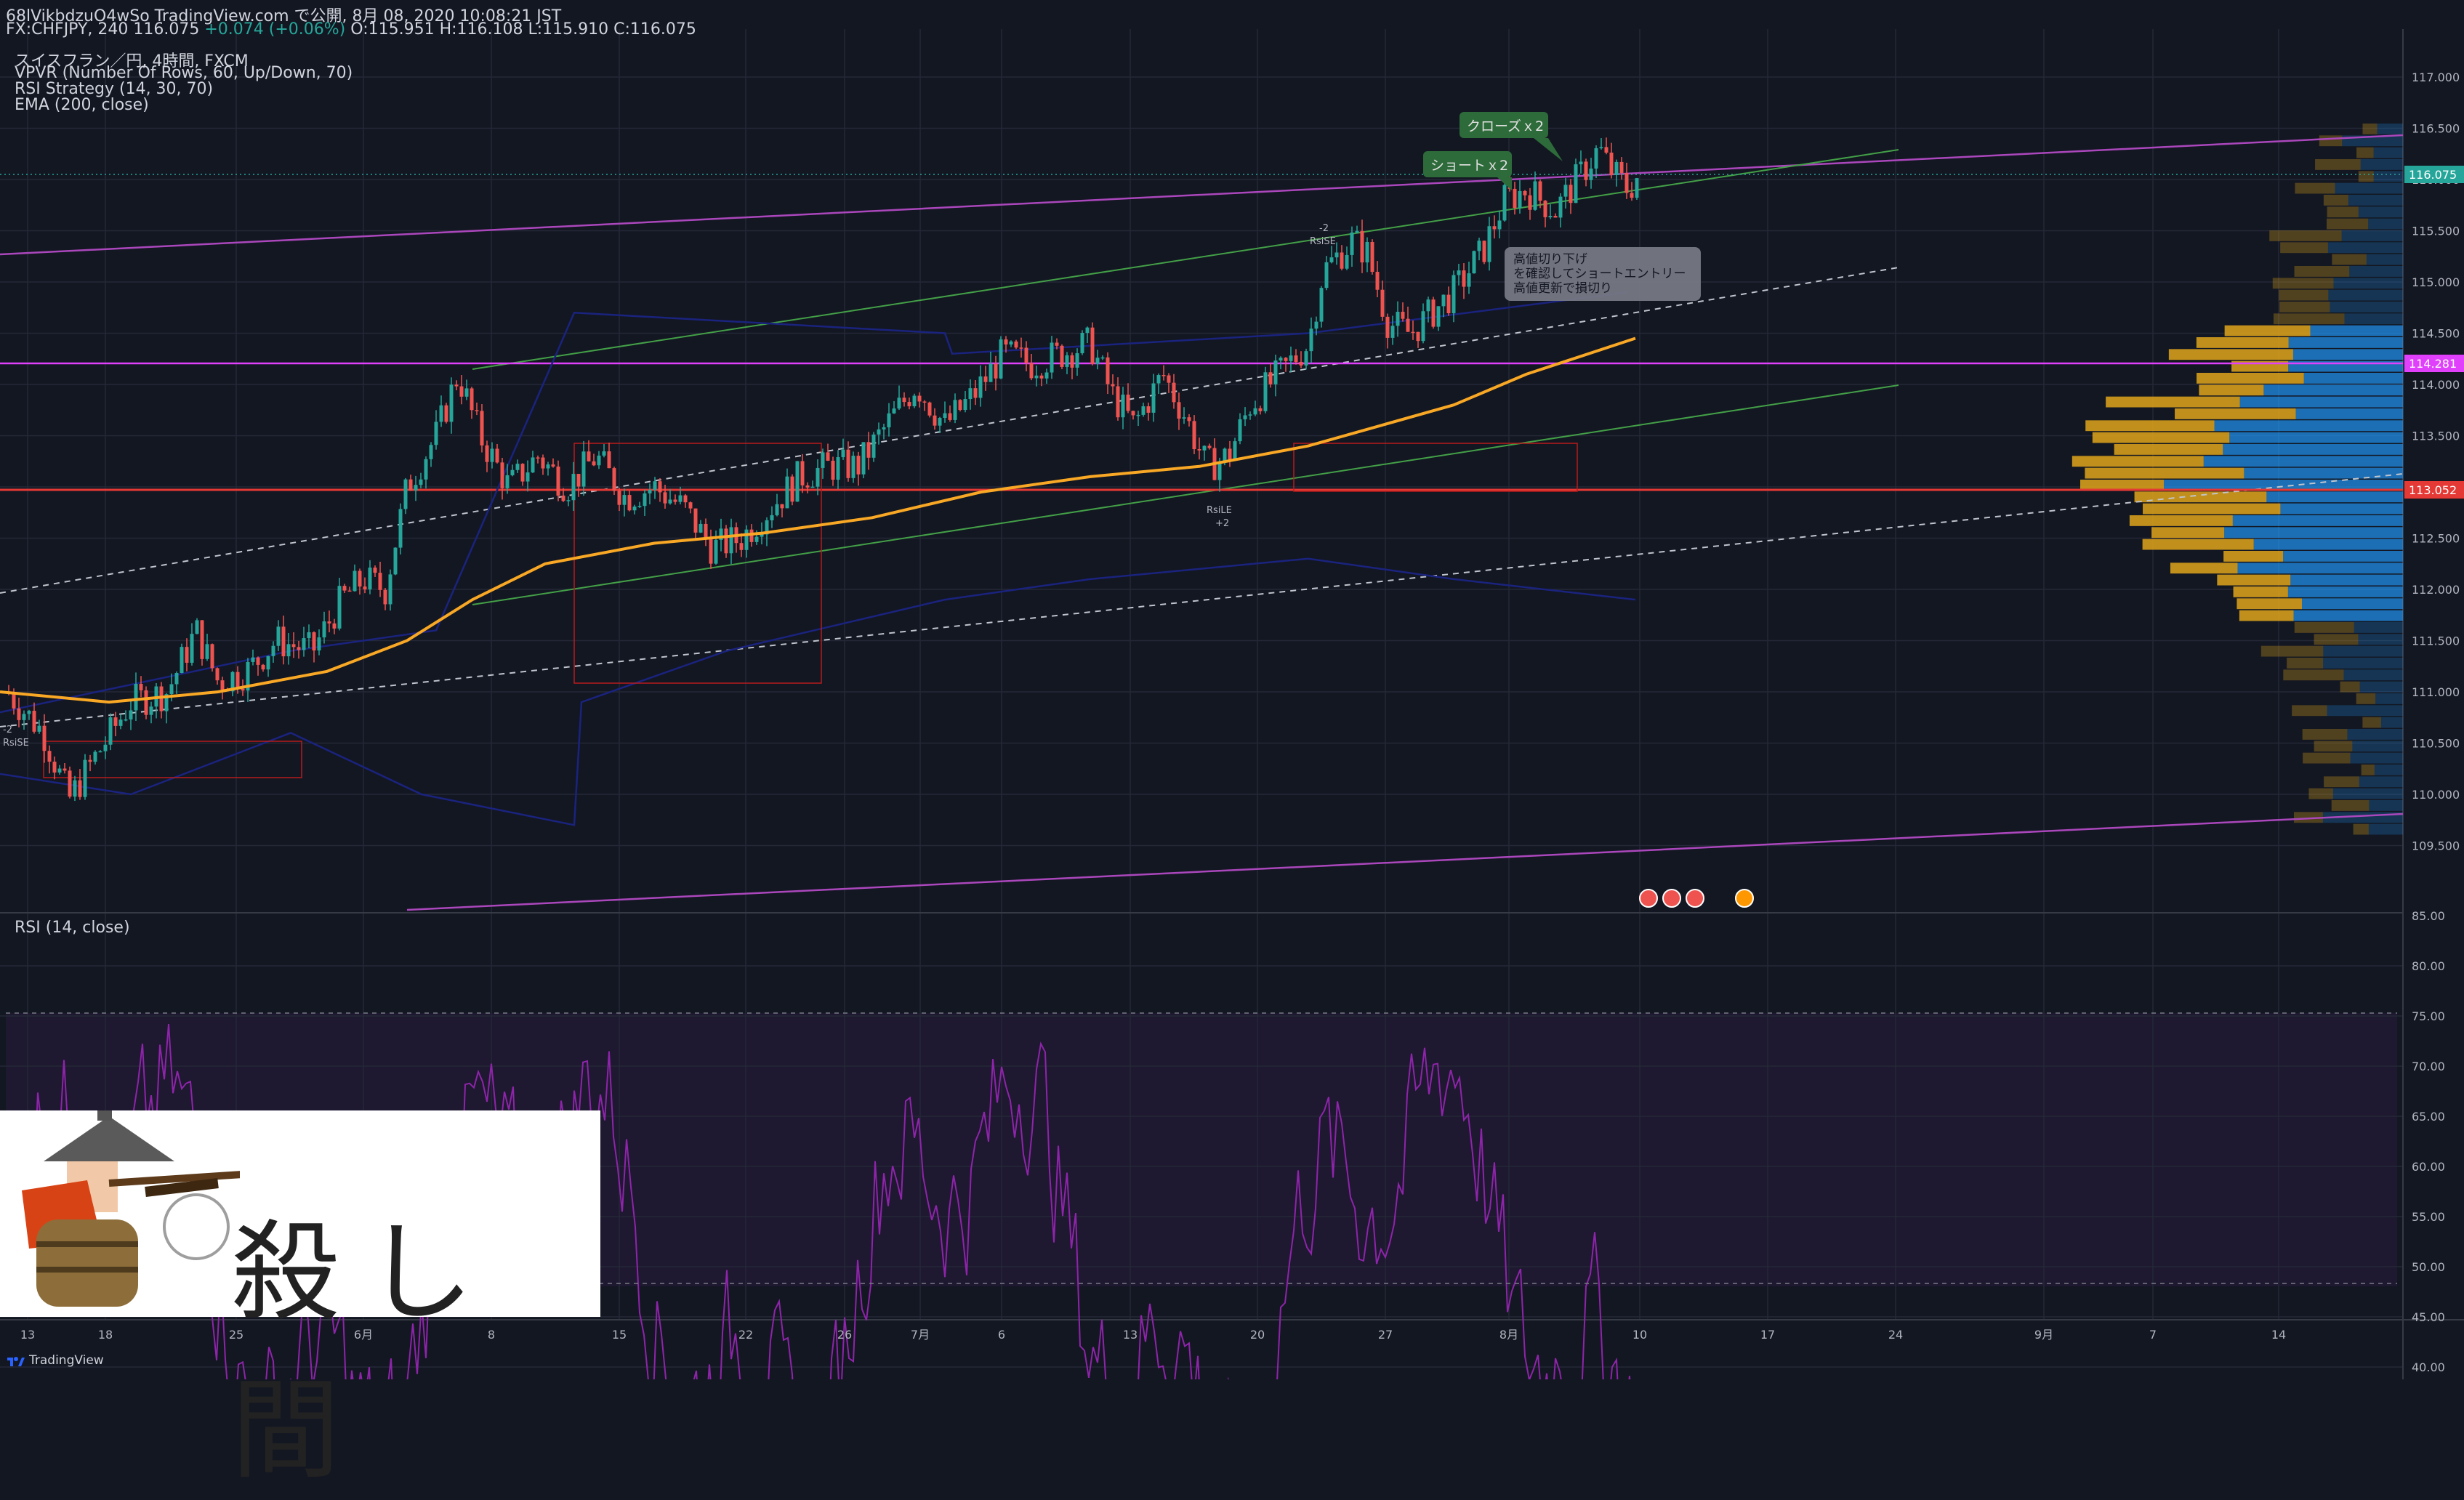 This screenshot has width=2464, height=1500. Describe the element at coordinates (1603, 274) in the screenshot. I see `note-callout: 高値切り下げ を確認してショートエントリー 高値更新で損切り` at that location.